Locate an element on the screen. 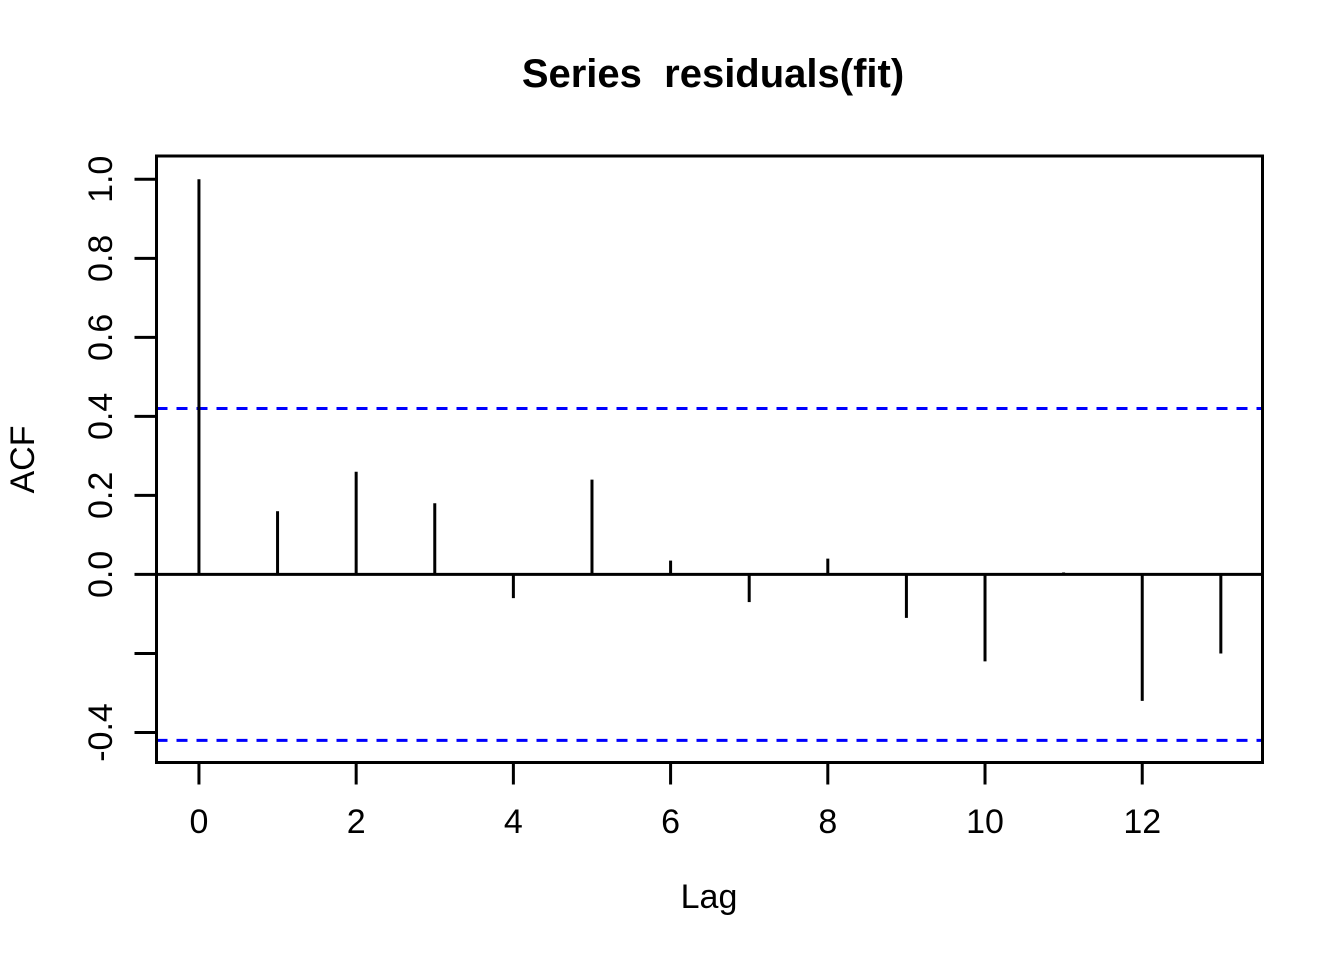 The width and height of the screenshot is (1344, 960). x-tick-label: 0 is located at coordinates (198, 822).